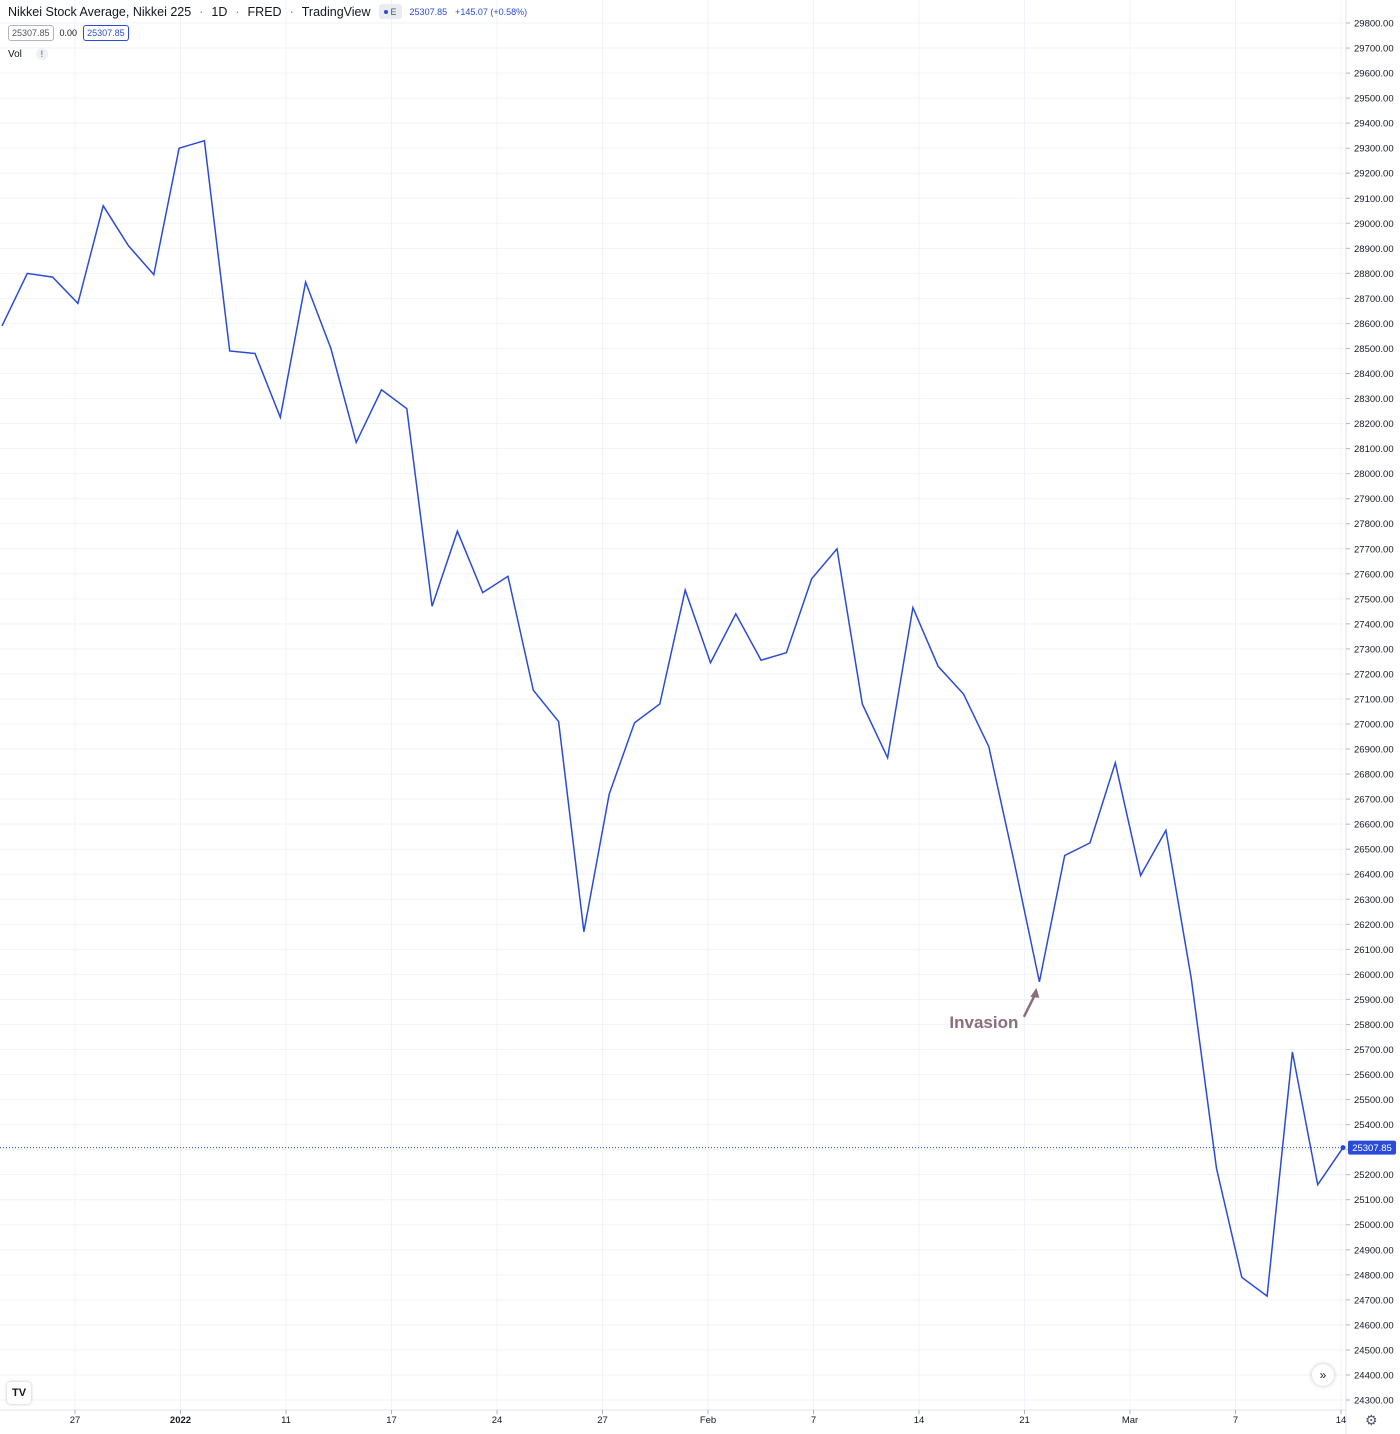  I want to click on settings-gear-icon: ⚙, so click(1371, 1420).